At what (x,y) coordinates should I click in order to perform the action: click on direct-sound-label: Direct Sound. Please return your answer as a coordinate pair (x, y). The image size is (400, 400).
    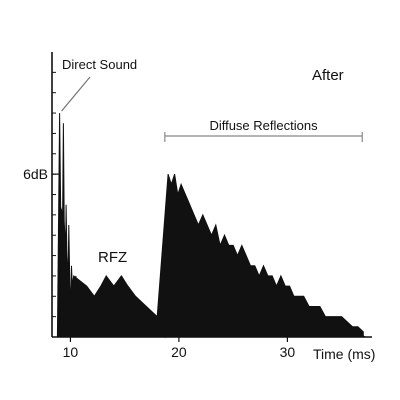
    Looking at the image, I should click on (99, 64).